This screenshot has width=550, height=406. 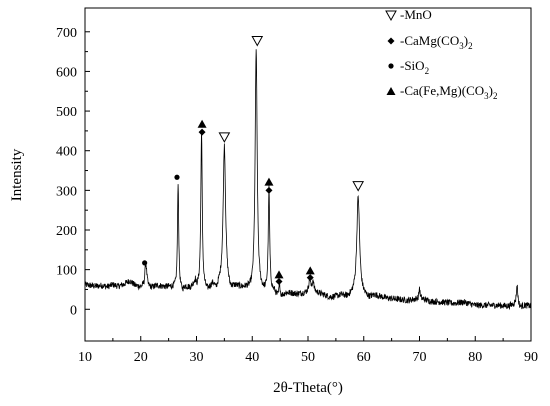 I want to click on x-tick-label: 10, so click(x=85, y=357).